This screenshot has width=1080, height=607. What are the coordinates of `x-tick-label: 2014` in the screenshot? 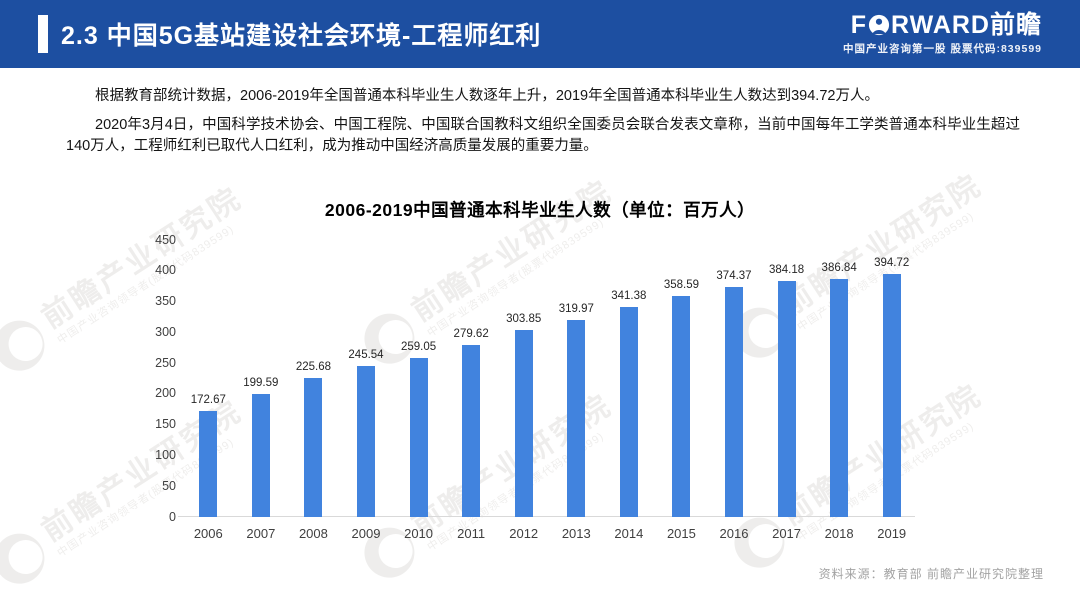 It's located at (629, 533).